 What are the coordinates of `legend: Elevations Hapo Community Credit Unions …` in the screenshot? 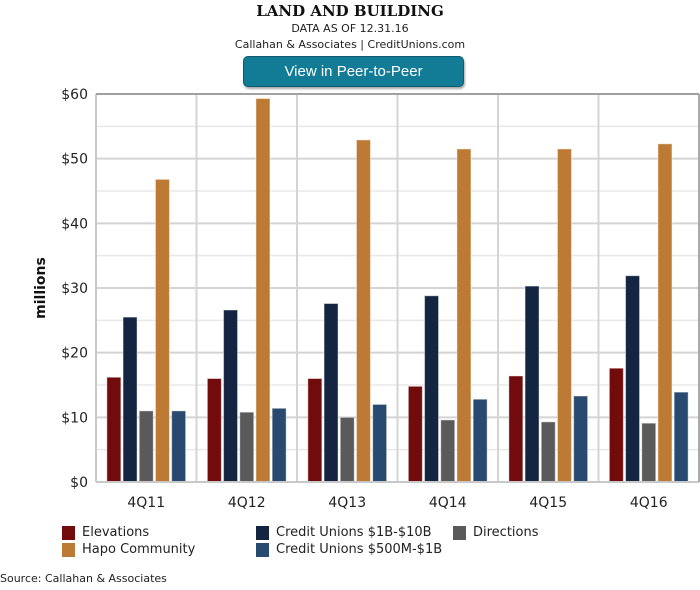 It's located at (381, 545).